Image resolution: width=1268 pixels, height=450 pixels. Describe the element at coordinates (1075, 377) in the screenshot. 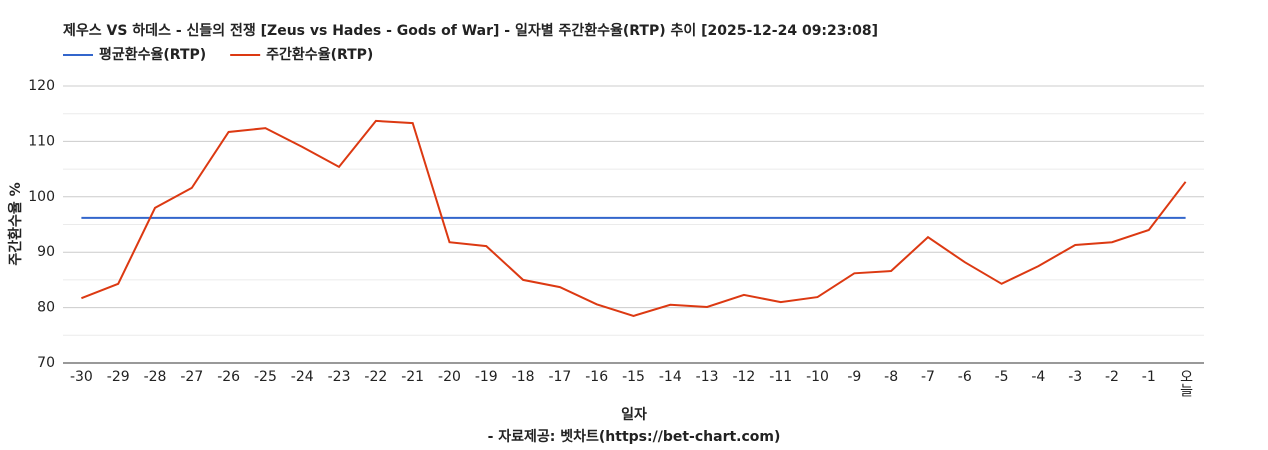

I see `x-tick-label: -3` at that location.